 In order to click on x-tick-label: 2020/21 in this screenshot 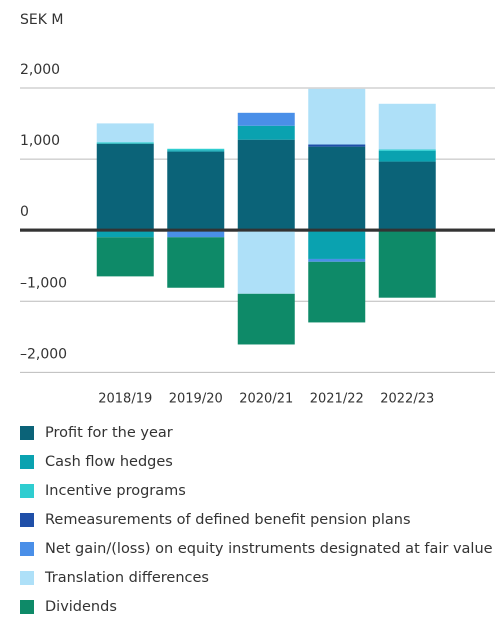, I will do `click(266, 399)`.